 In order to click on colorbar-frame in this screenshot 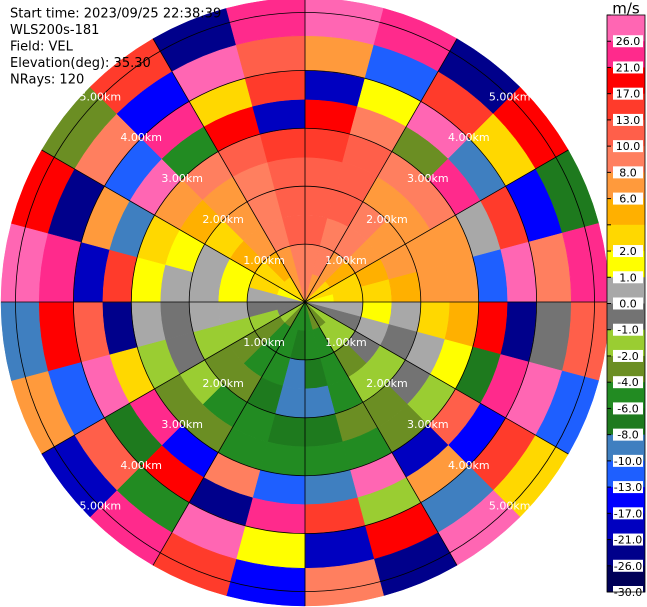, I will do `click(626, 303)`.